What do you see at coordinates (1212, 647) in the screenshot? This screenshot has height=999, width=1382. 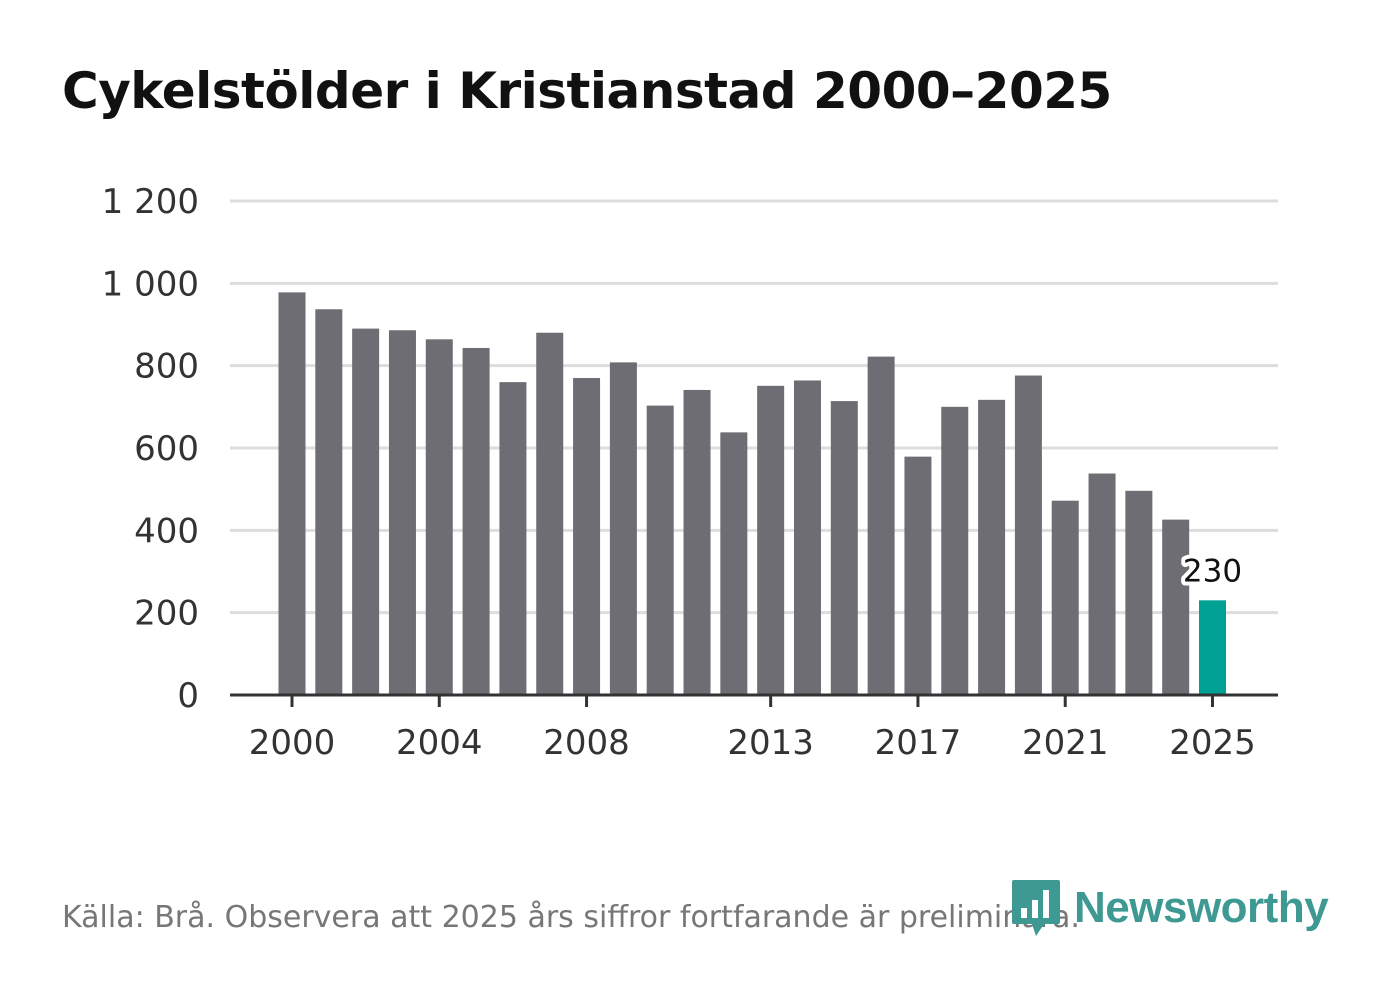 I see `bar-2025` at bounding box center [1212, 647].